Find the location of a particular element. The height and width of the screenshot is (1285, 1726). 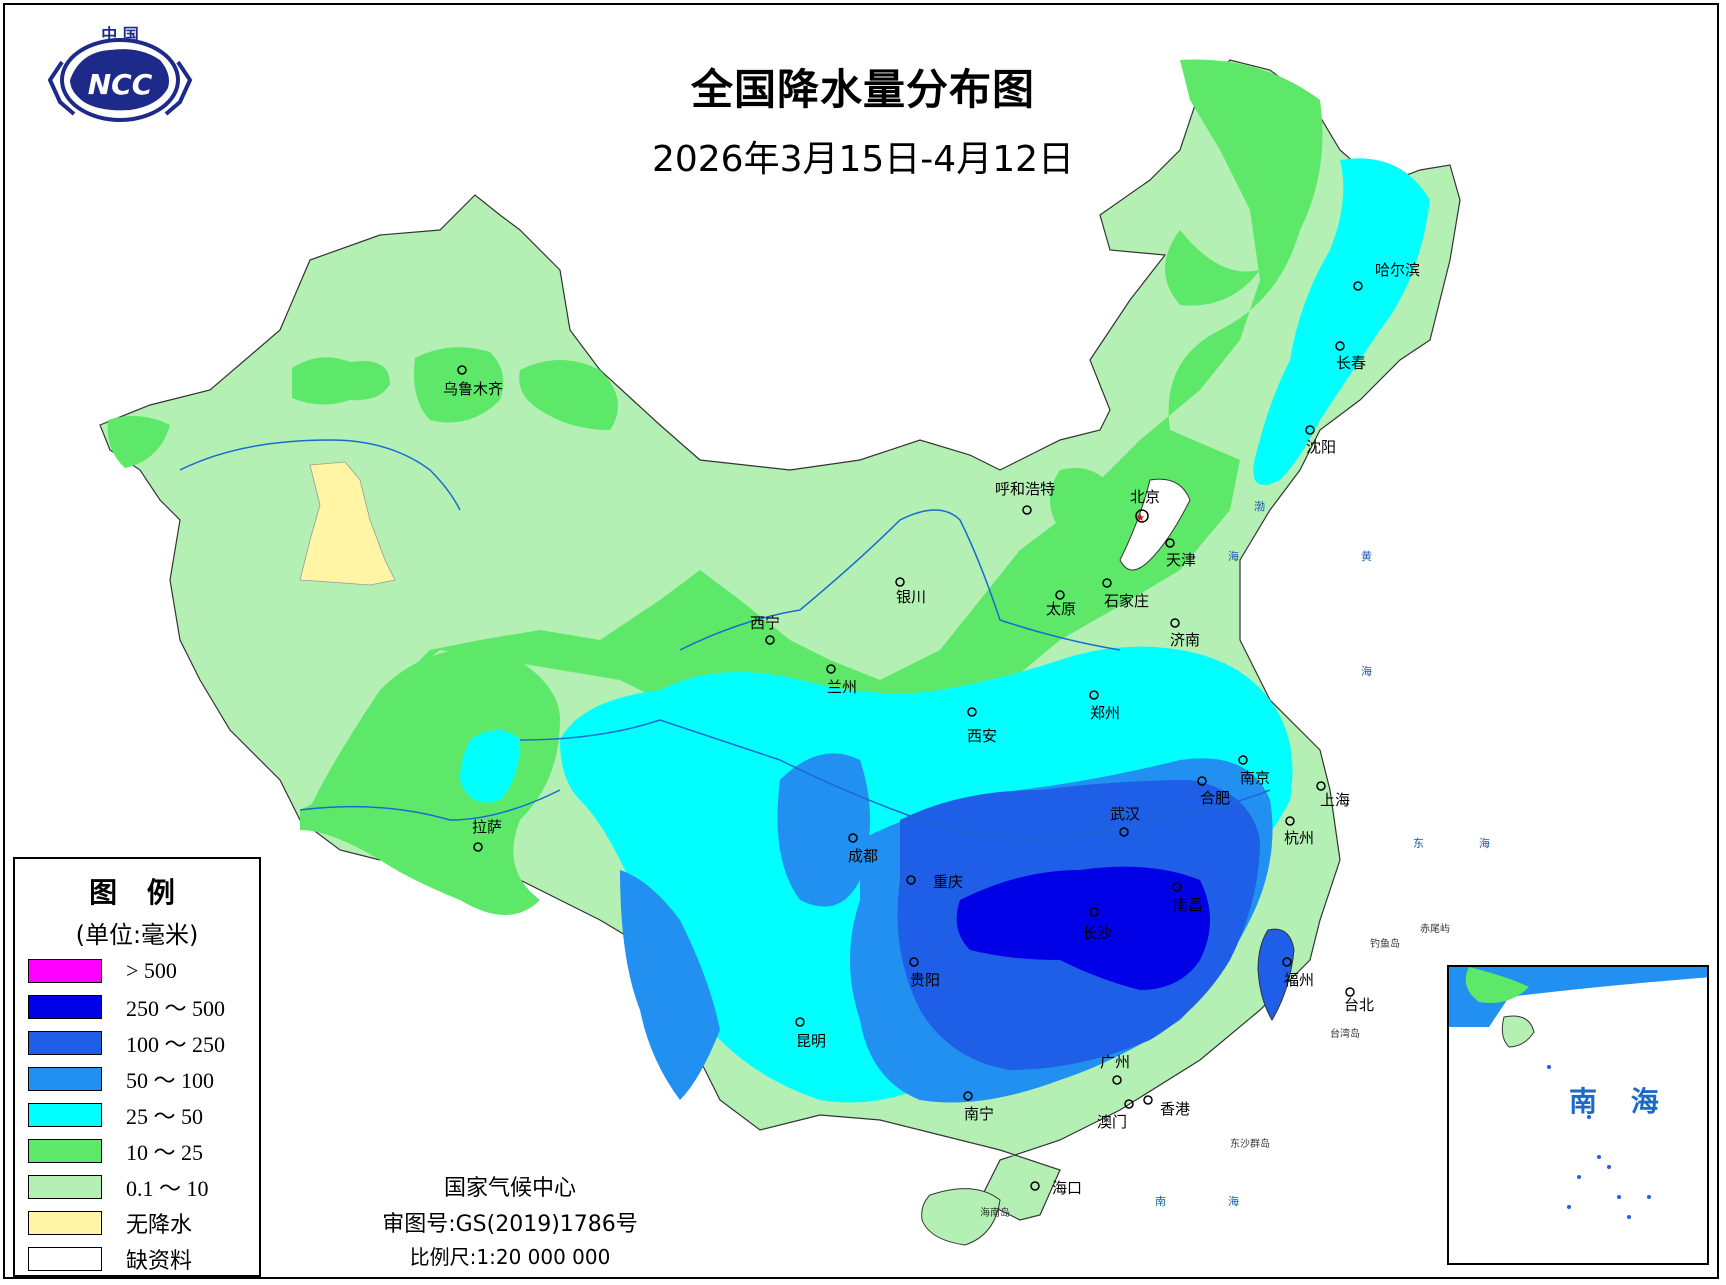

footer-review-no: 审图号:GS(2019)1786号 is located at coordinates (510, 1224).